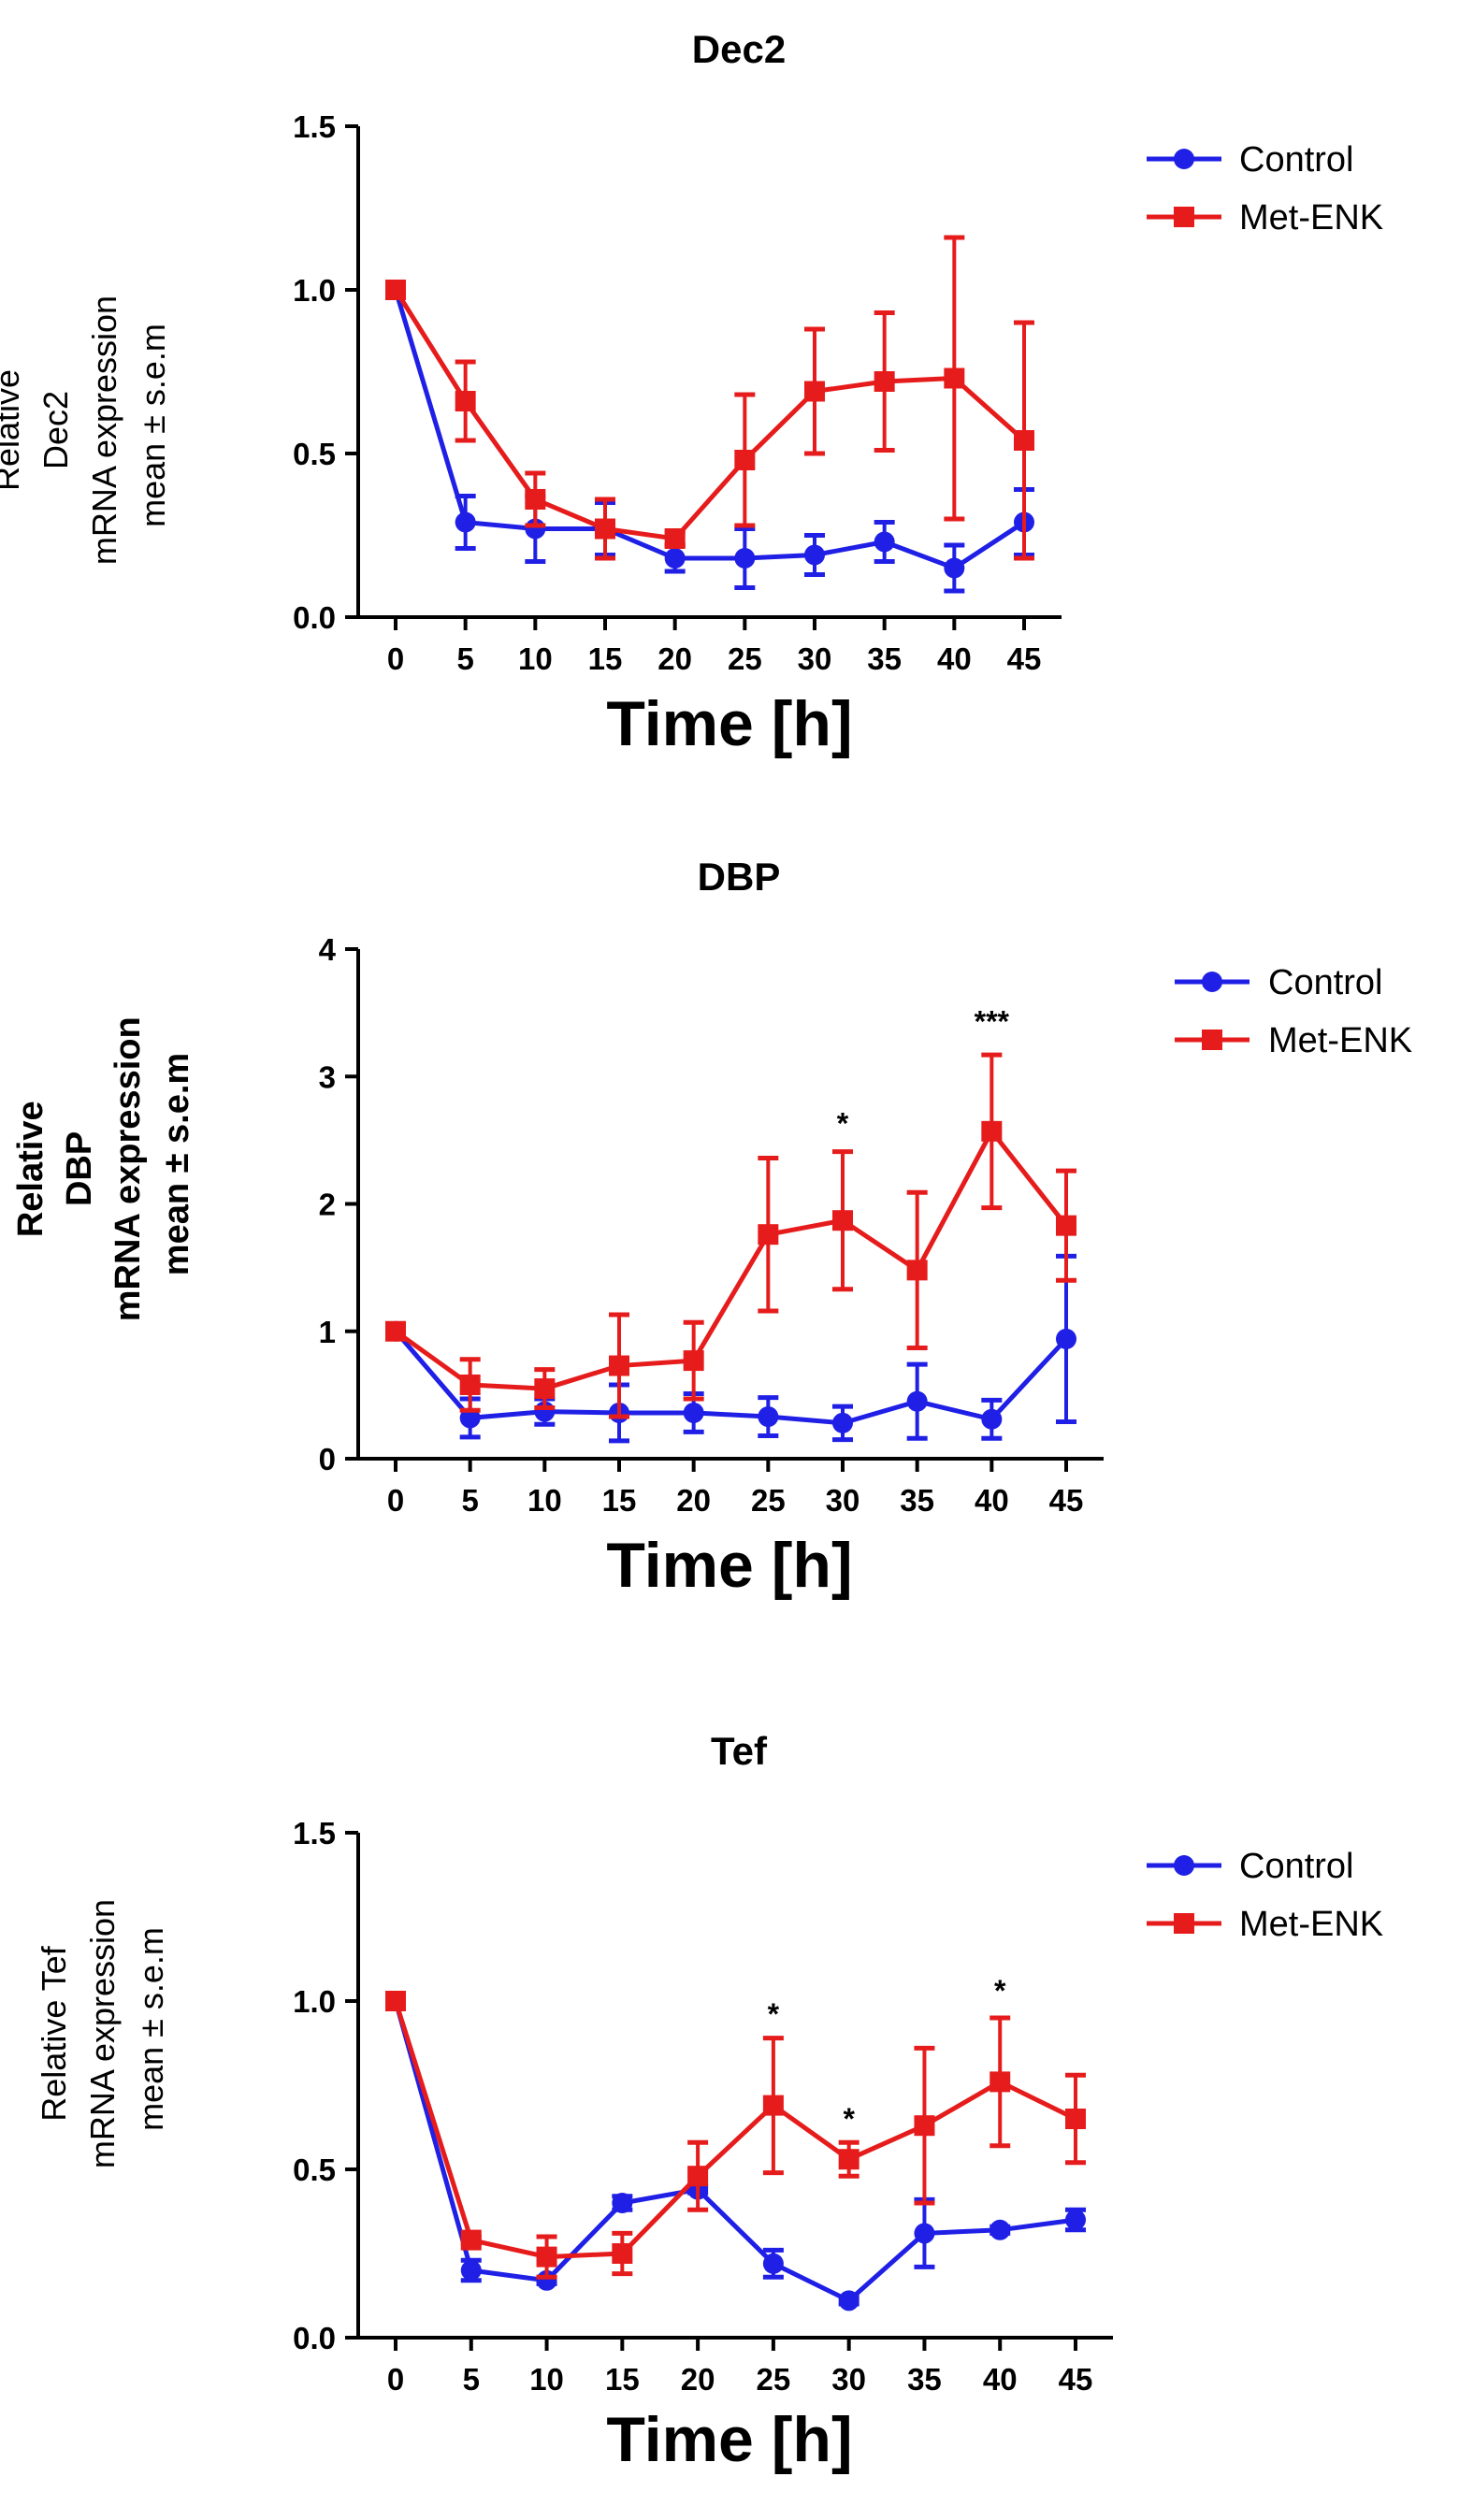 Image resolution: width=1459 pixels, height=2520 pixels. What do you see at coordinates (739, 49) in the screenshot?
I see `chart-title: Dec2` at bounding box center [739, 49].